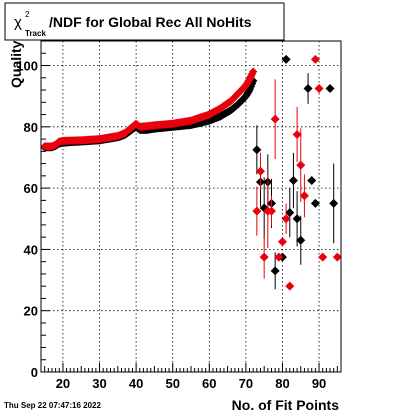 This screenshot has height=414, width=400. Describe the element at coordinates (52, 405) in the screenshot. I see `footer-timestamp: Thu Sep 22 07:47:16 2022` at that location.